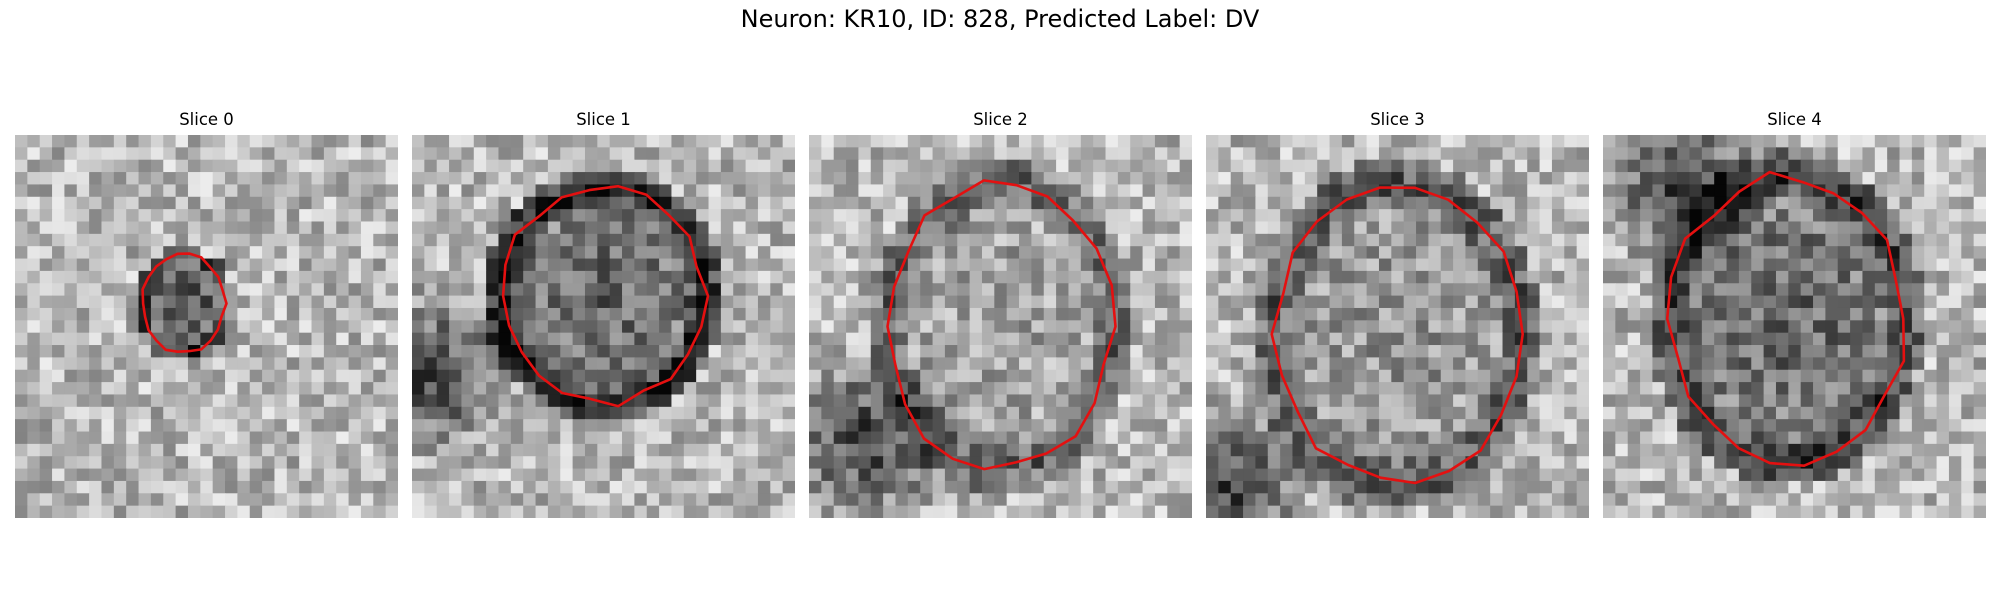 The width and height of the screenshot is (2000, 600). I want to click on slice-panel-0: Slice 0, so click(206, 313).